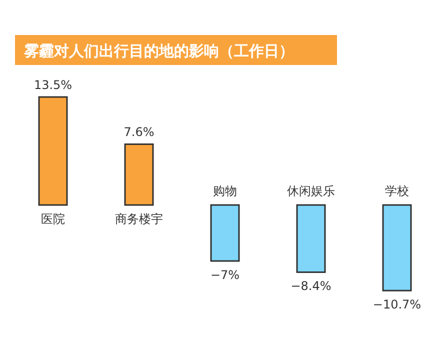  I want to click on chart-title: 雾霾对人们出行目的地的影响（工作日）, so click(158, 51).